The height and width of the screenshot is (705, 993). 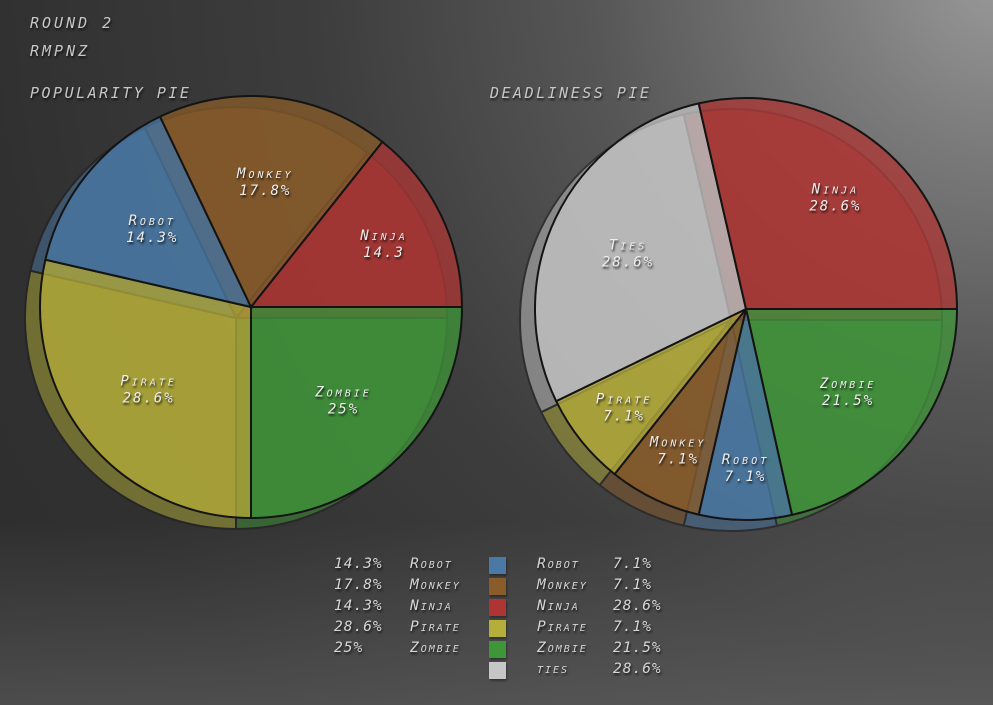 What do you see at coordinates (60, 51) in the screenshot?
I see `round-code: RMPNZ` at bounding box center [60, 51].